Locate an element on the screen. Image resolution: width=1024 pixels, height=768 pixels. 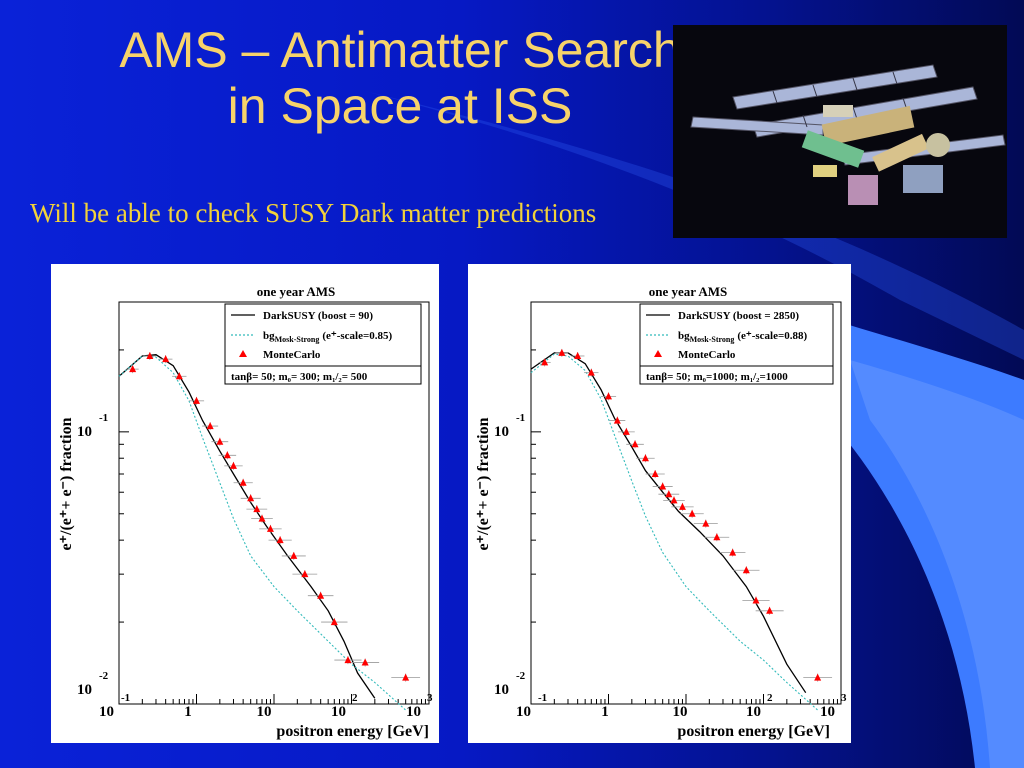
iss-photo is located at coordinates (840, 131).